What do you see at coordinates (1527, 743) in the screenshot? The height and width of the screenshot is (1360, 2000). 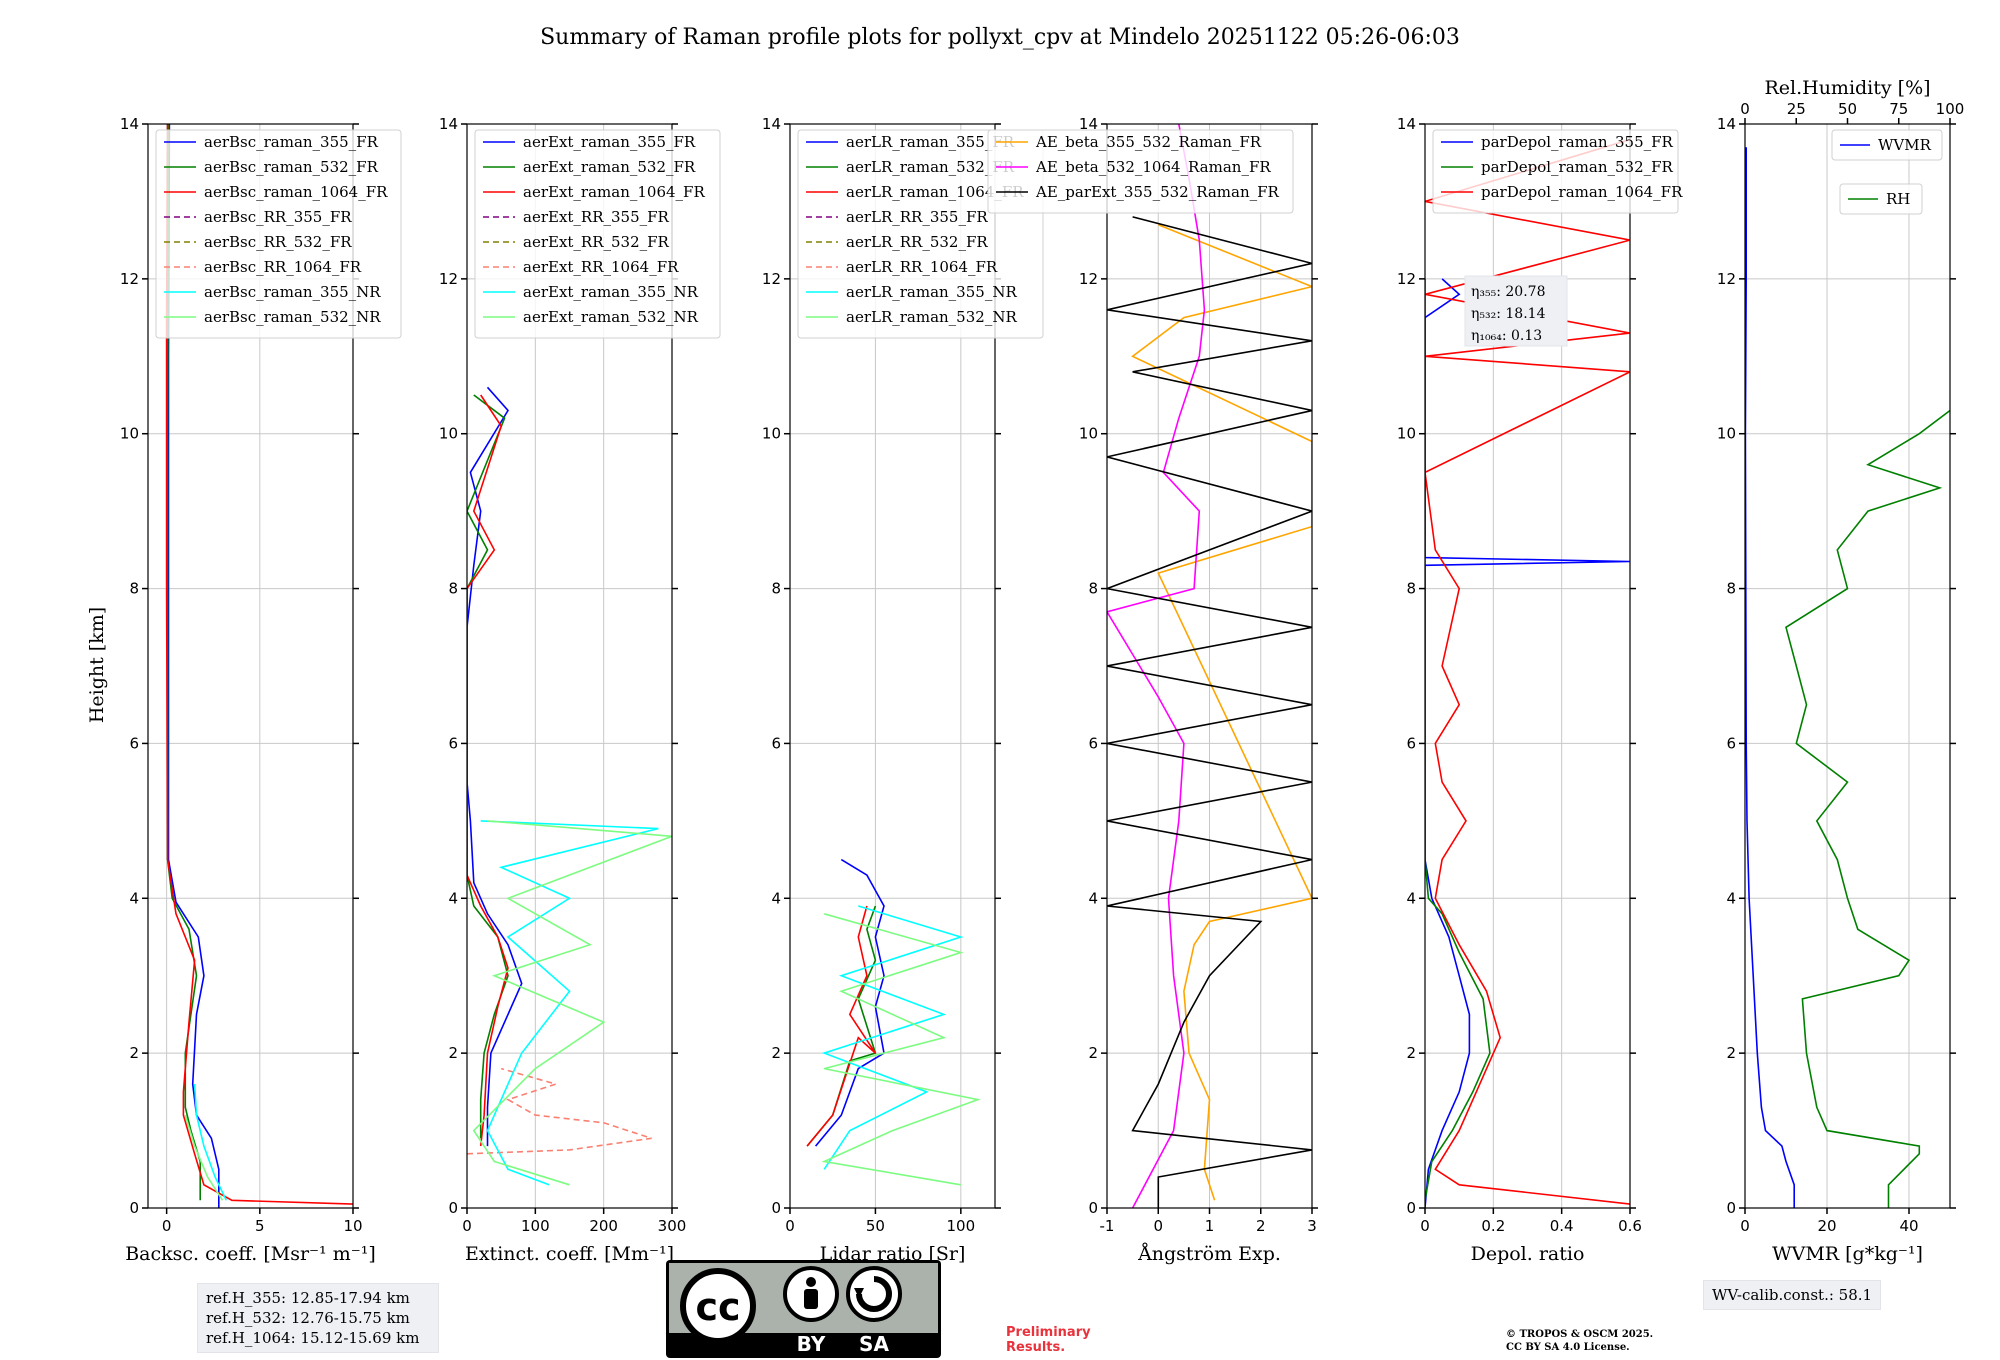 I see `series-line-parDepol_raman_355_FR` at bounding box center [1527, 743].